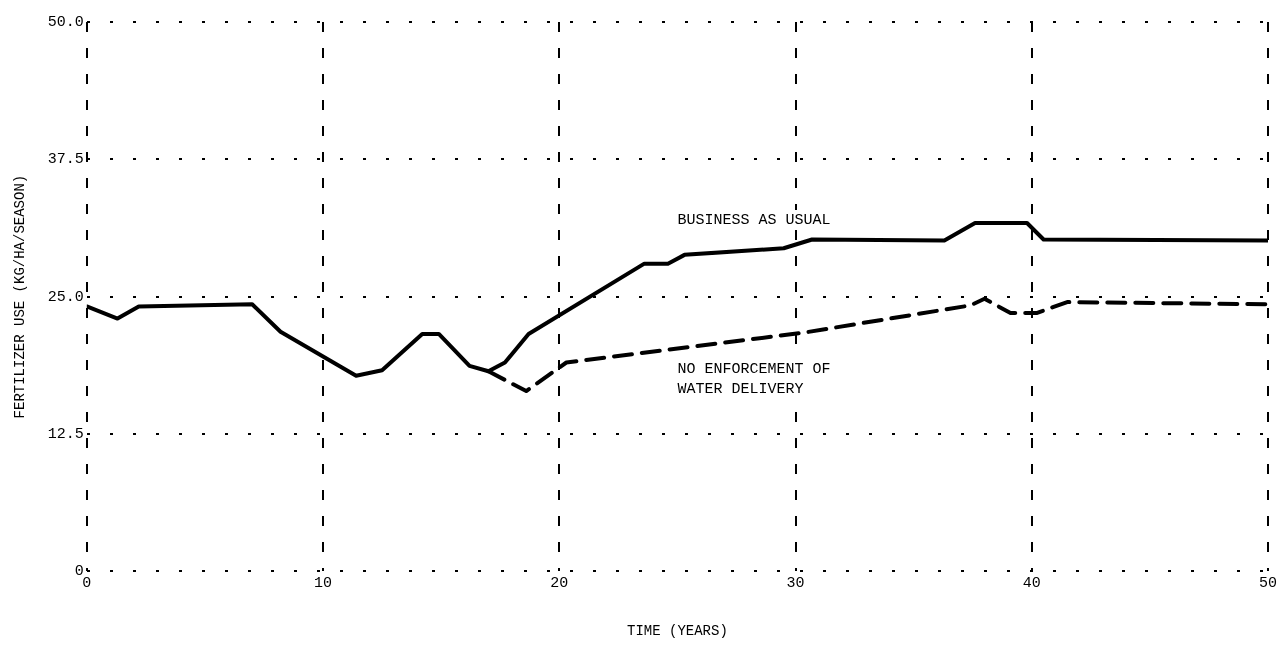  Describe the element at coordinates (79, 572) in the screenshot. I see `y-tick-label: 0` at that location.